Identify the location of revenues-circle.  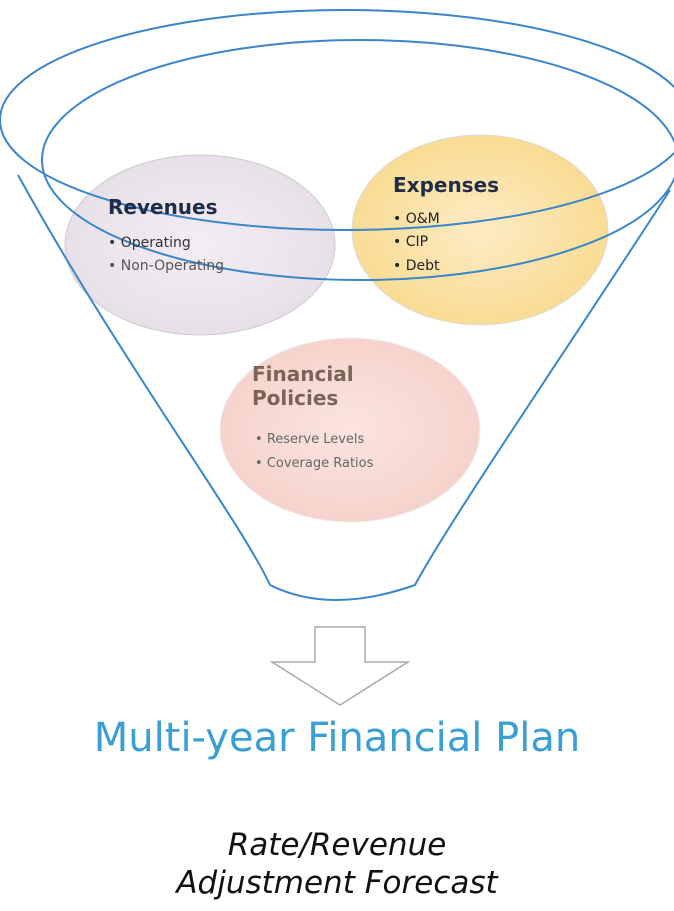
(200, 245).